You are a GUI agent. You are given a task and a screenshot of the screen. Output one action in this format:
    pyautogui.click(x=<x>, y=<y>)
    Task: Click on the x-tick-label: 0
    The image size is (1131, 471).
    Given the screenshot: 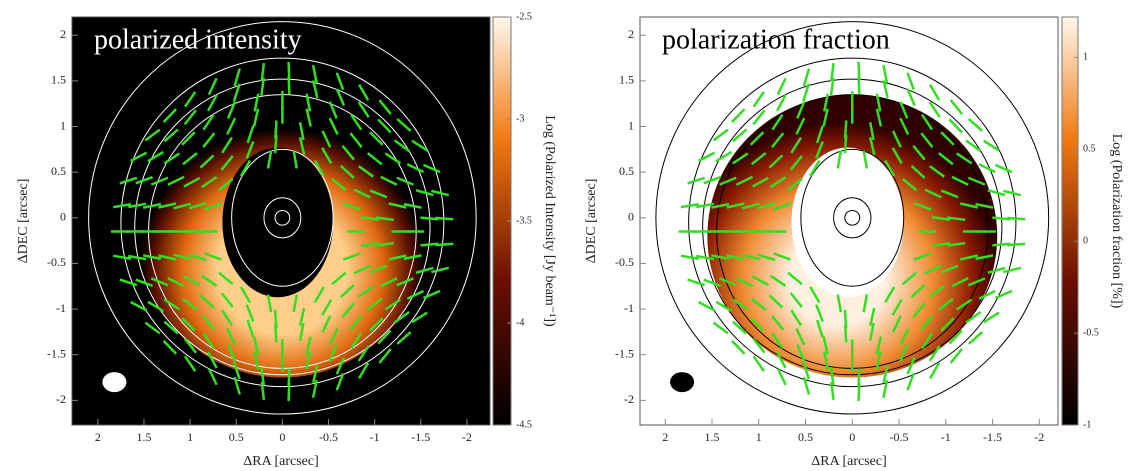 What is the action you would take?
    pyautogui.click(x=282, y=437)
    